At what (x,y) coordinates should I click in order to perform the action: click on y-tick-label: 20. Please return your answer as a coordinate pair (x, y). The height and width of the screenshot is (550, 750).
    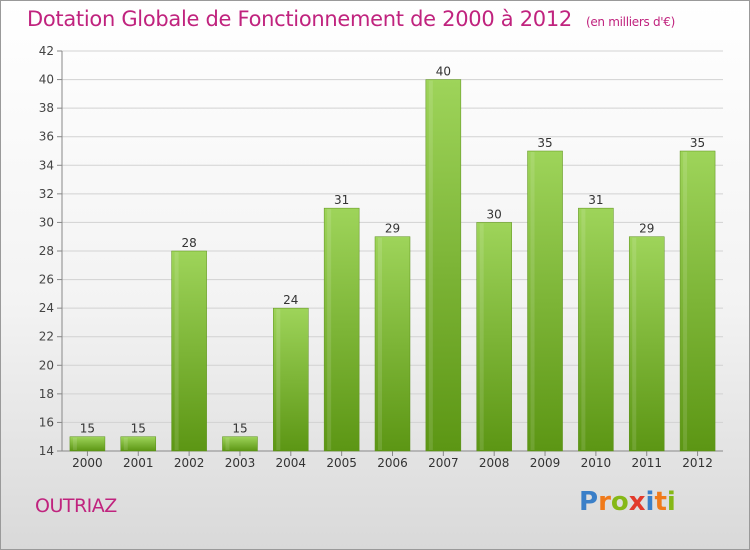
    Looking at the image, I should click on (46, 365).